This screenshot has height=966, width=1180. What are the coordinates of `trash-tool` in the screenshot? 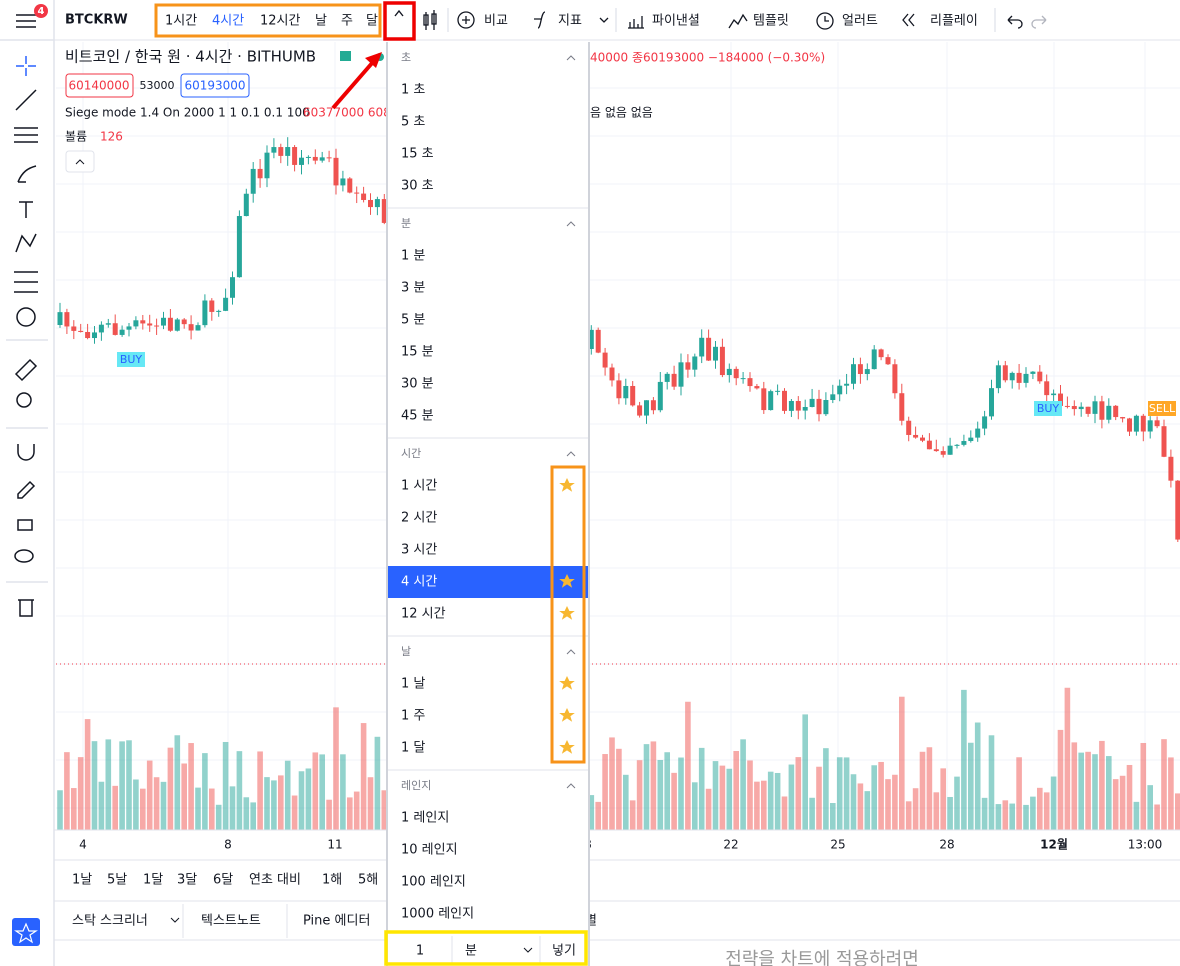 It's located at (26, 608).